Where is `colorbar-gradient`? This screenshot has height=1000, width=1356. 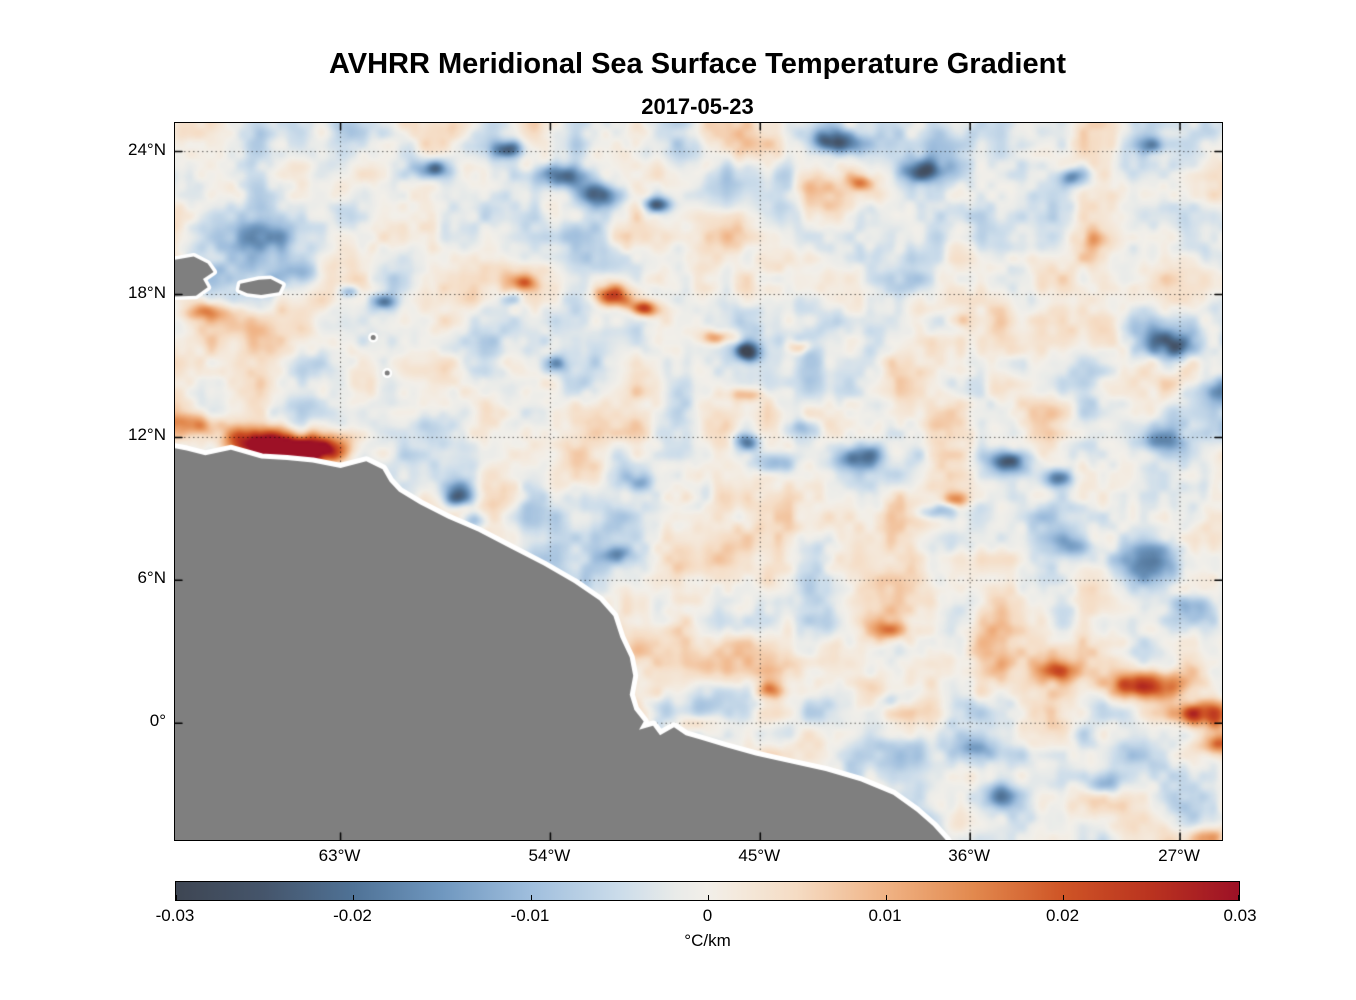 colorbar-gradient is located at coordinates (707, 891).